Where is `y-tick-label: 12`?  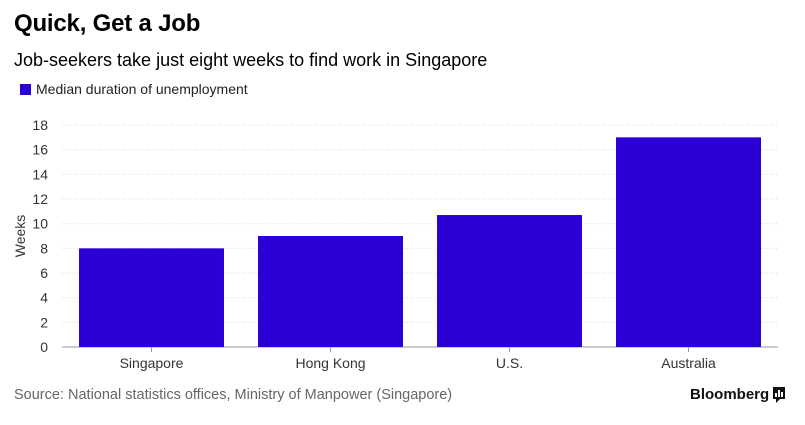 y-tick-label: 12 is located at coordinates (40, 199).